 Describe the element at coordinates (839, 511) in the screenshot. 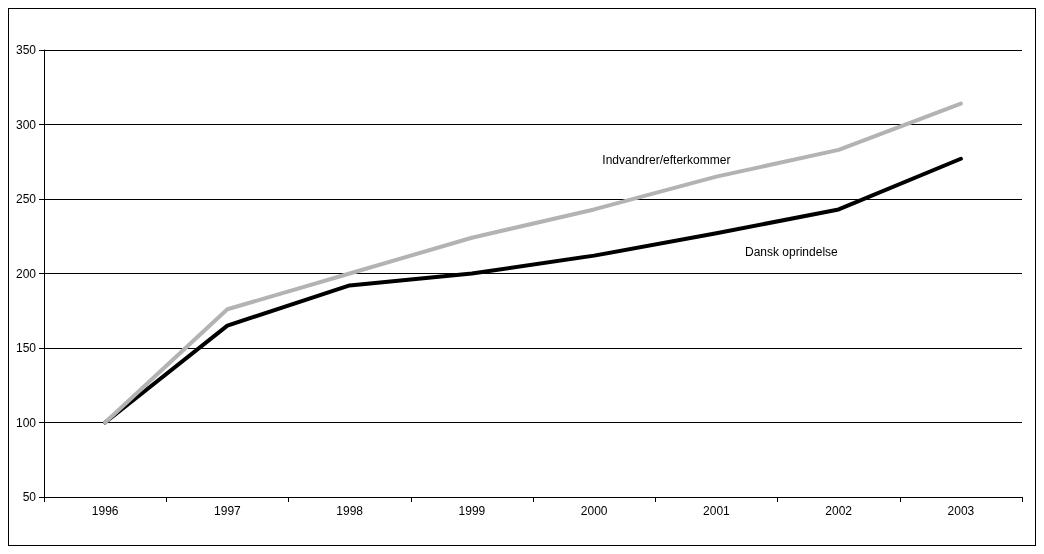

I see `x-tick-label: 2002` at that location.